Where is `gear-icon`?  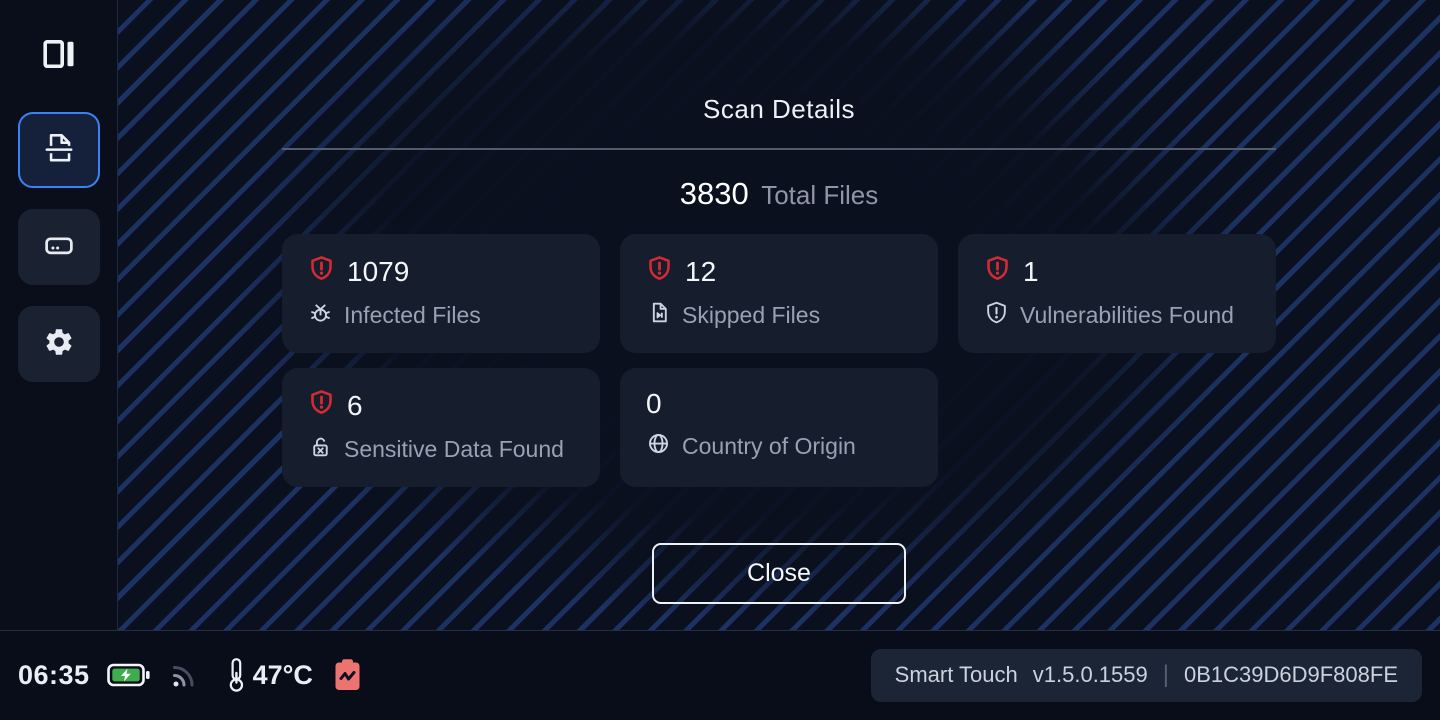
gear-icon is located at coordinates (59, 344).